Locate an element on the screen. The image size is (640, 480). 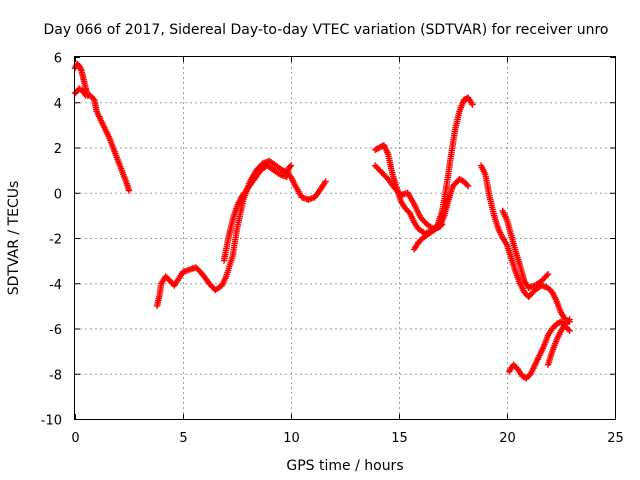
x-tick-label: 20 is located at coordinates (507, 438).